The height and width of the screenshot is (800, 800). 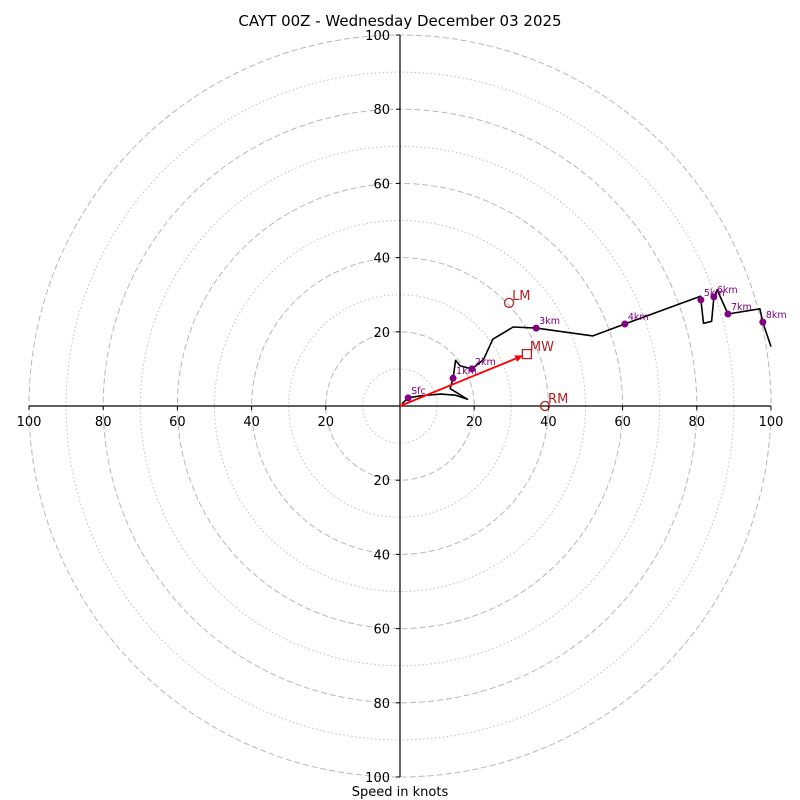 I want to click on storm-label-MW: MW, so click(x=542, y=347).